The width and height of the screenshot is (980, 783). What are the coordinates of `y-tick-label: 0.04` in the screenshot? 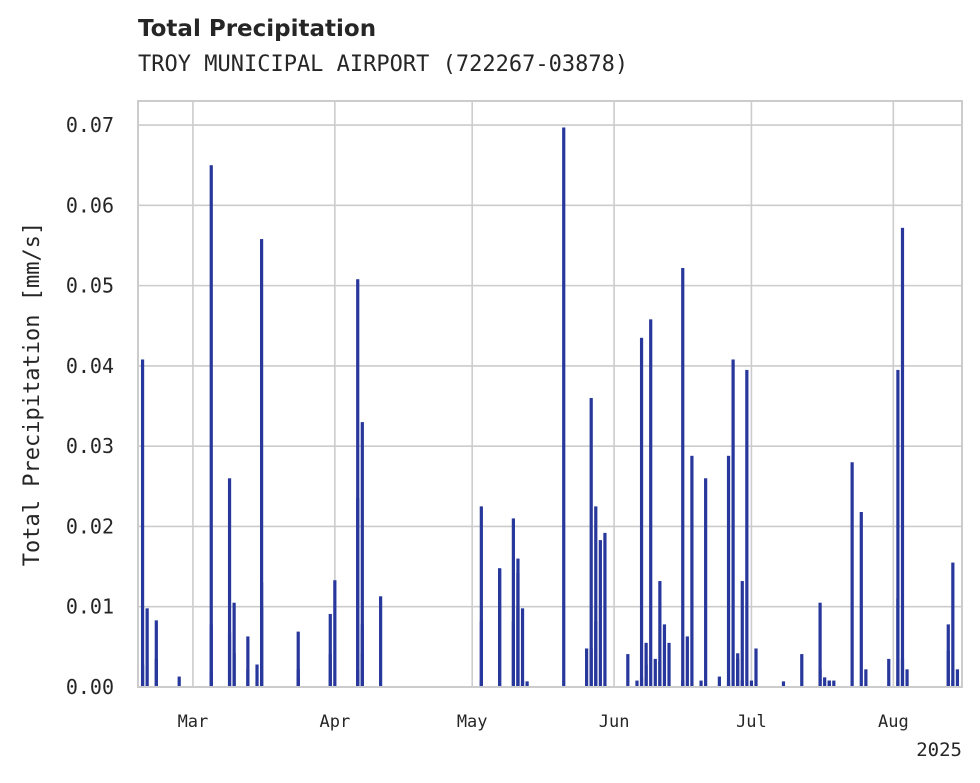 It's located at (90, 366).